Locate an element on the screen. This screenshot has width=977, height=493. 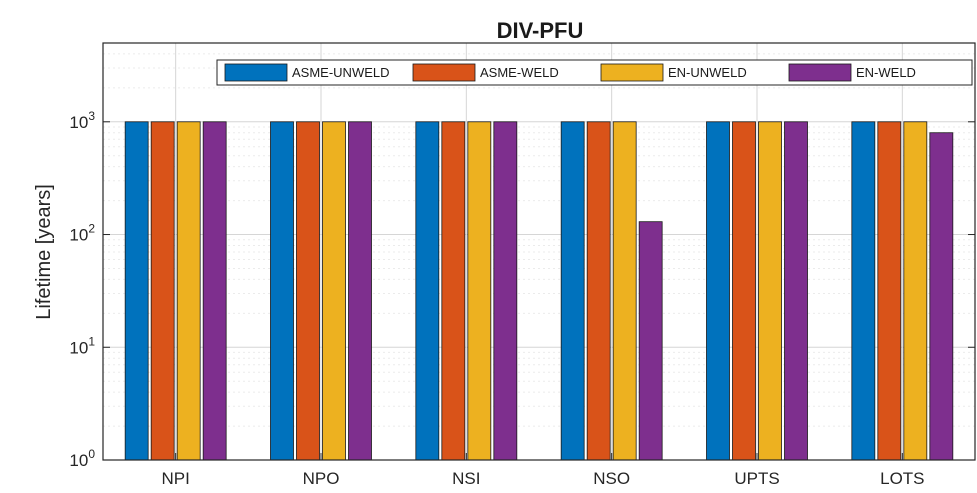
bar-nso-en-weld is located at coordinates (650, 341).